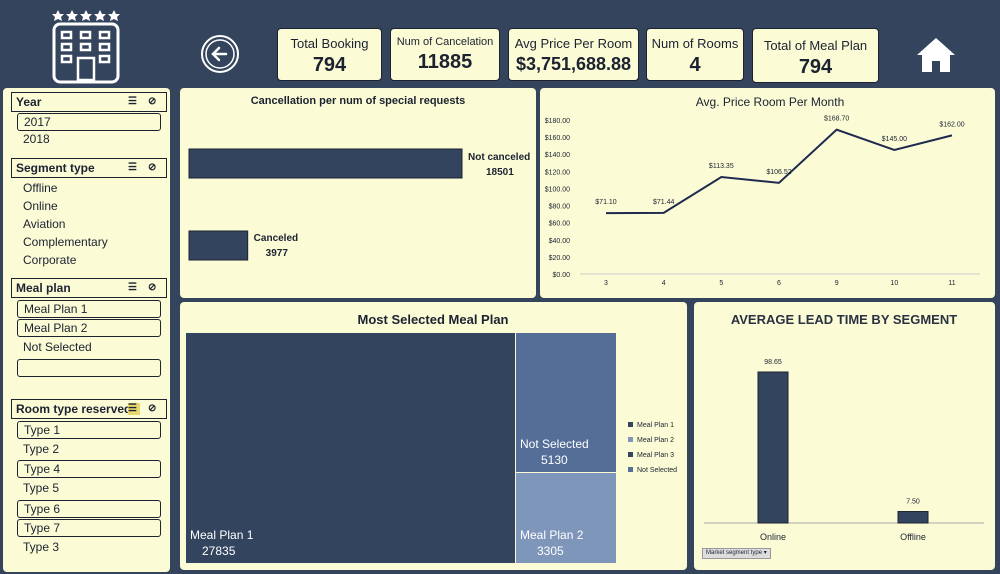 The image size is (1000, 574). What do you see at coordinates (721, 283) in the screenshot?
I see `x-tick-label: 5` at bounding box center [721, 283].